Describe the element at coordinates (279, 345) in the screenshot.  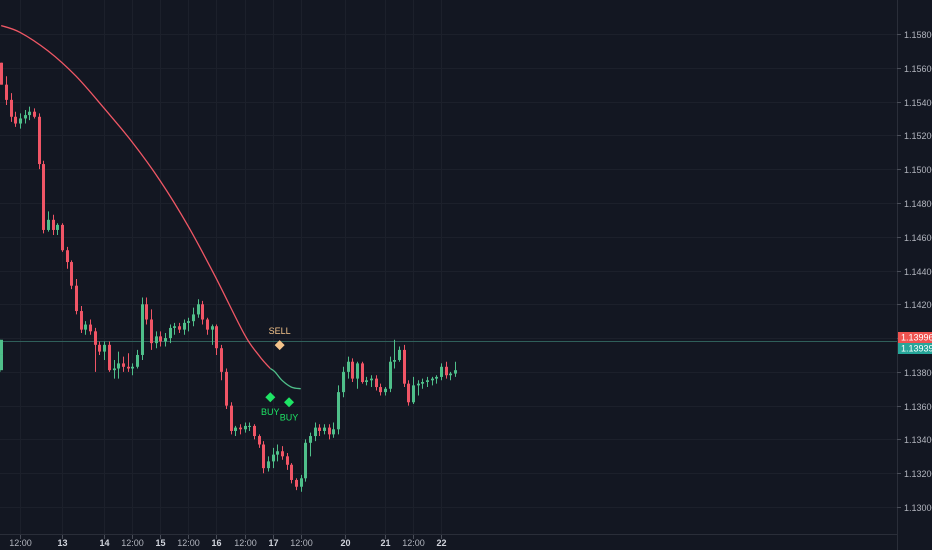
I see `sell-signal-marker` at that location.